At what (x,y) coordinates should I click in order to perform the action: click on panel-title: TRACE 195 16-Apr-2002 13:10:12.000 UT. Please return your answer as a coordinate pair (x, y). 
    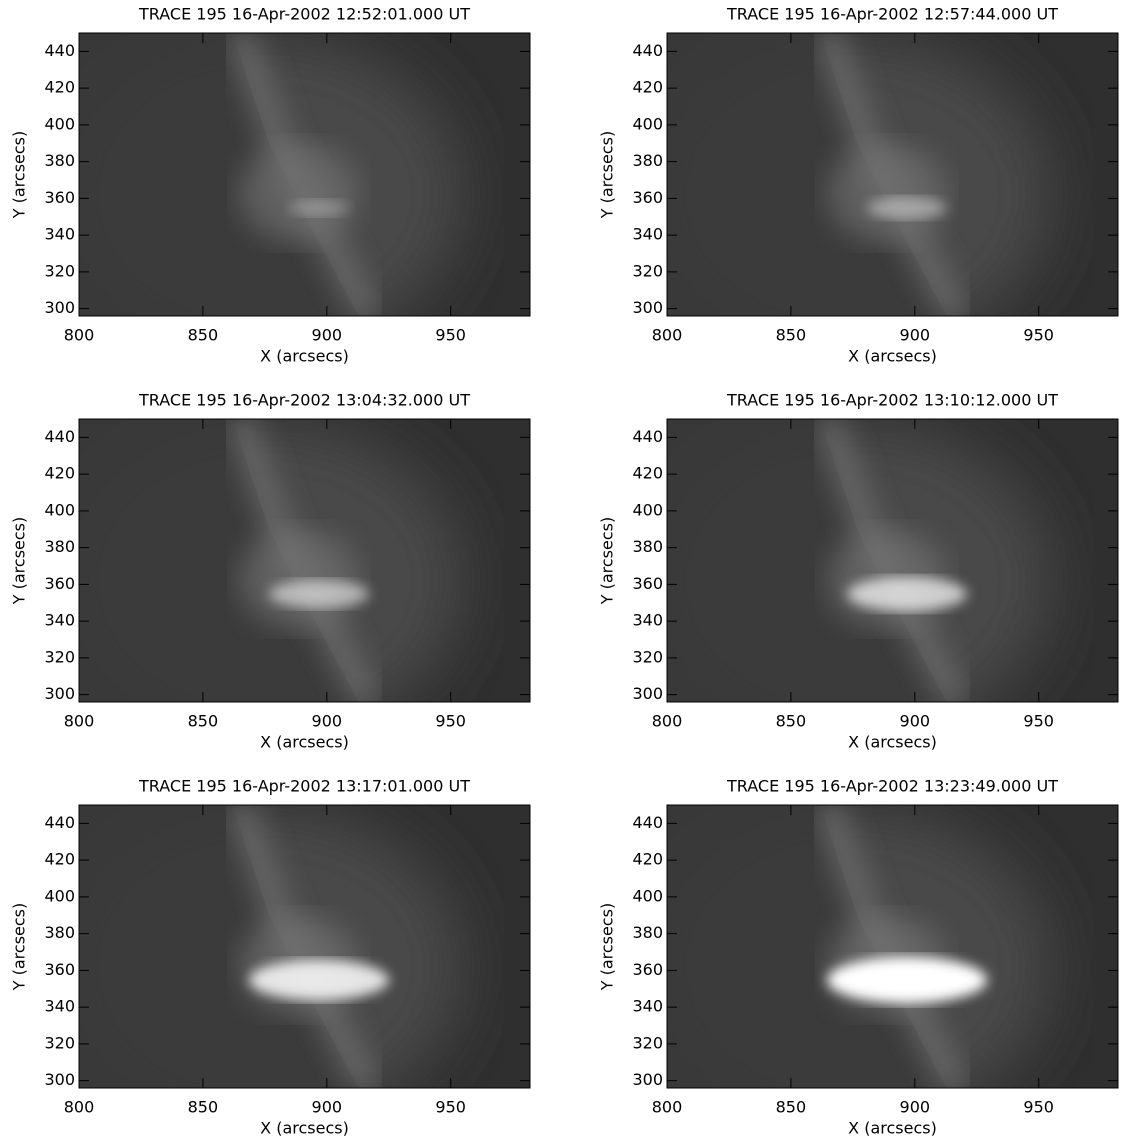
    Looking at the image, I should click on (892, 400).